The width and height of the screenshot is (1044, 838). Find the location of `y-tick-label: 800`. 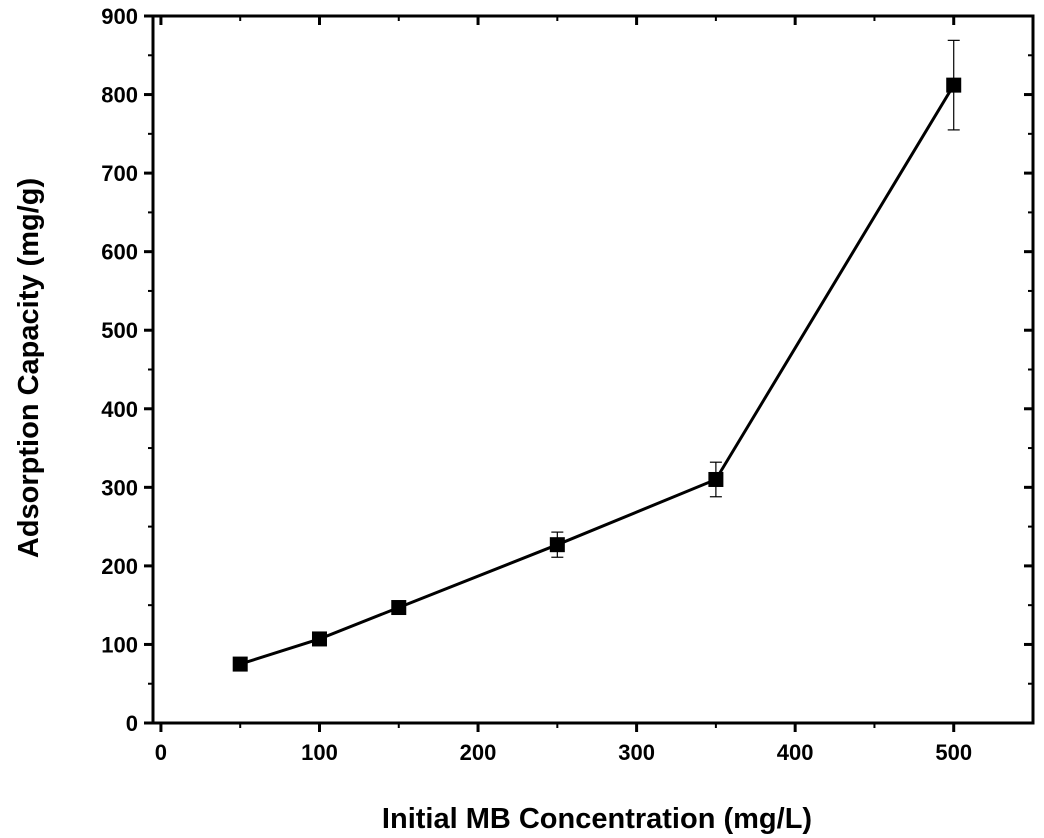

y-tick-label: 800 is located at coordinates (119, 95).